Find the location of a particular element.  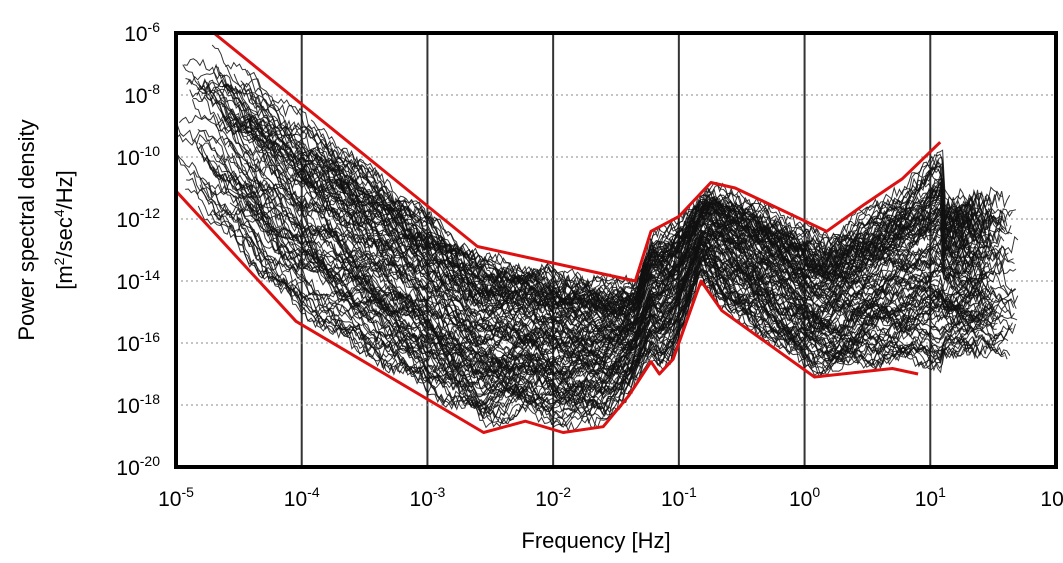

x-tick-label: 10⁻² is located at coordinates (553, 497).